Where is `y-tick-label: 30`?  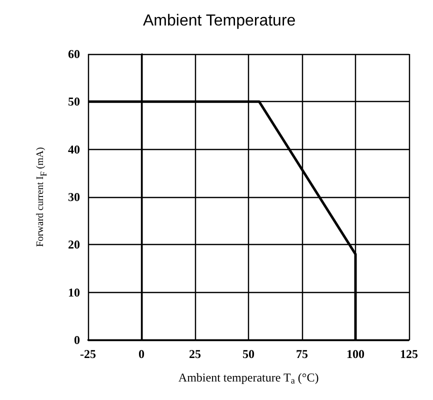
y-tick-label: 30 is located at coordinates (74, 197).